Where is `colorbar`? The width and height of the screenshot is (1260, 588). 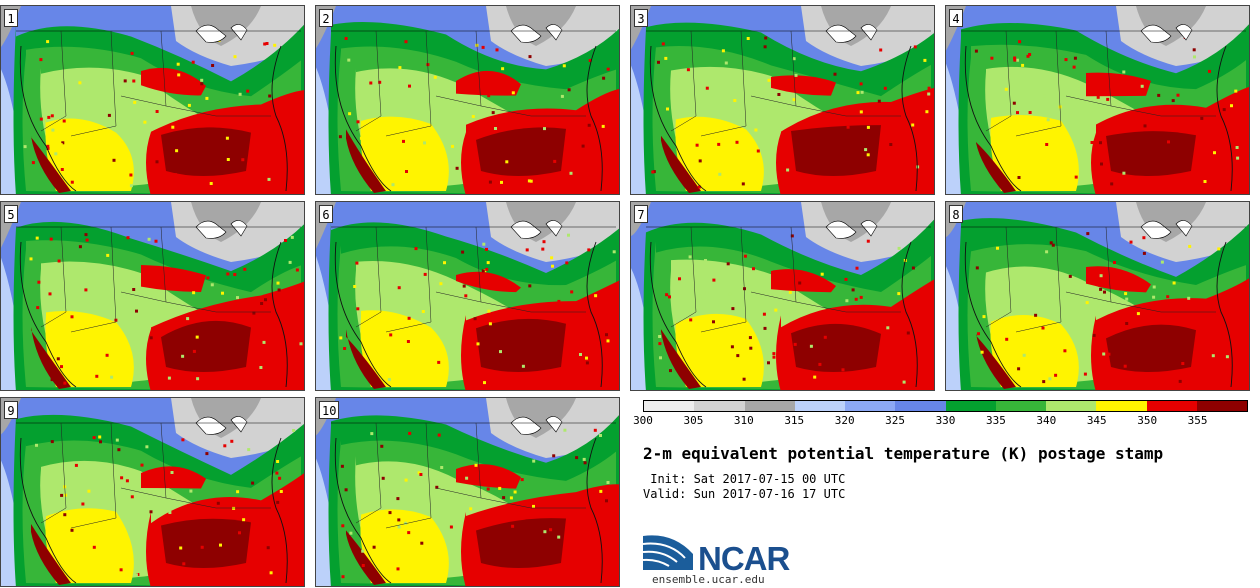
colorbar is located at coordinates (945, 406).